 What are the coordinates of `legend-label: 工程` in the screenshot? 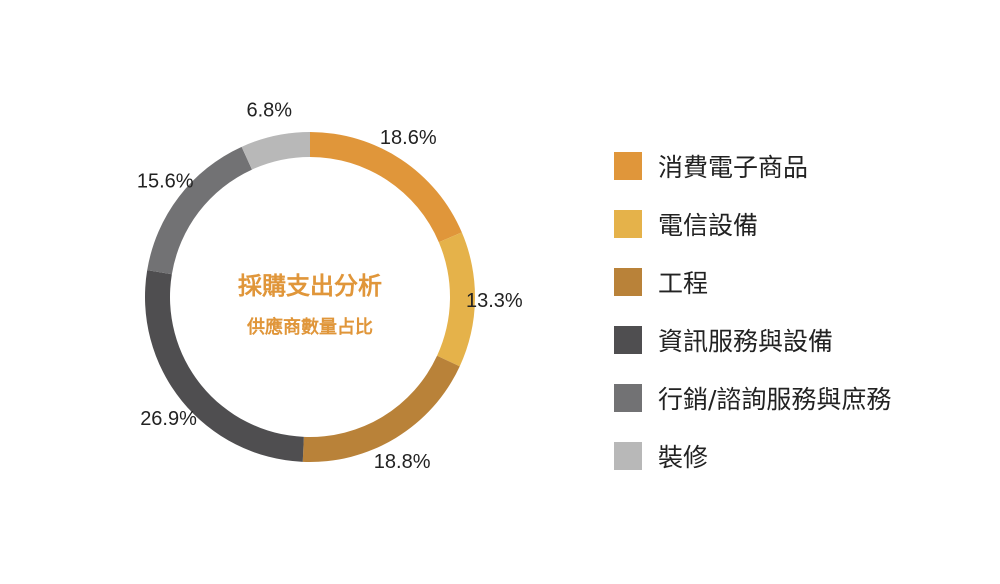 It's located at (683, 283).